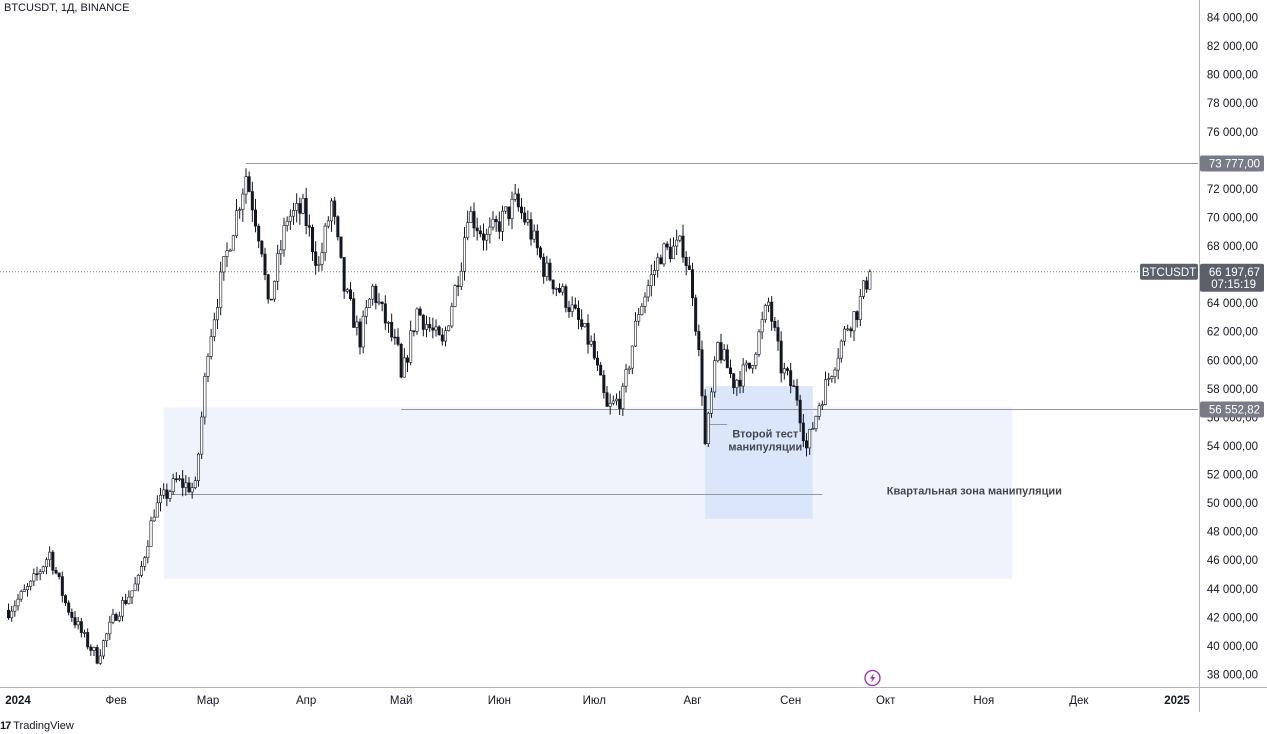  I want to click on second-test-label: манипуляции, so click(765, 447).